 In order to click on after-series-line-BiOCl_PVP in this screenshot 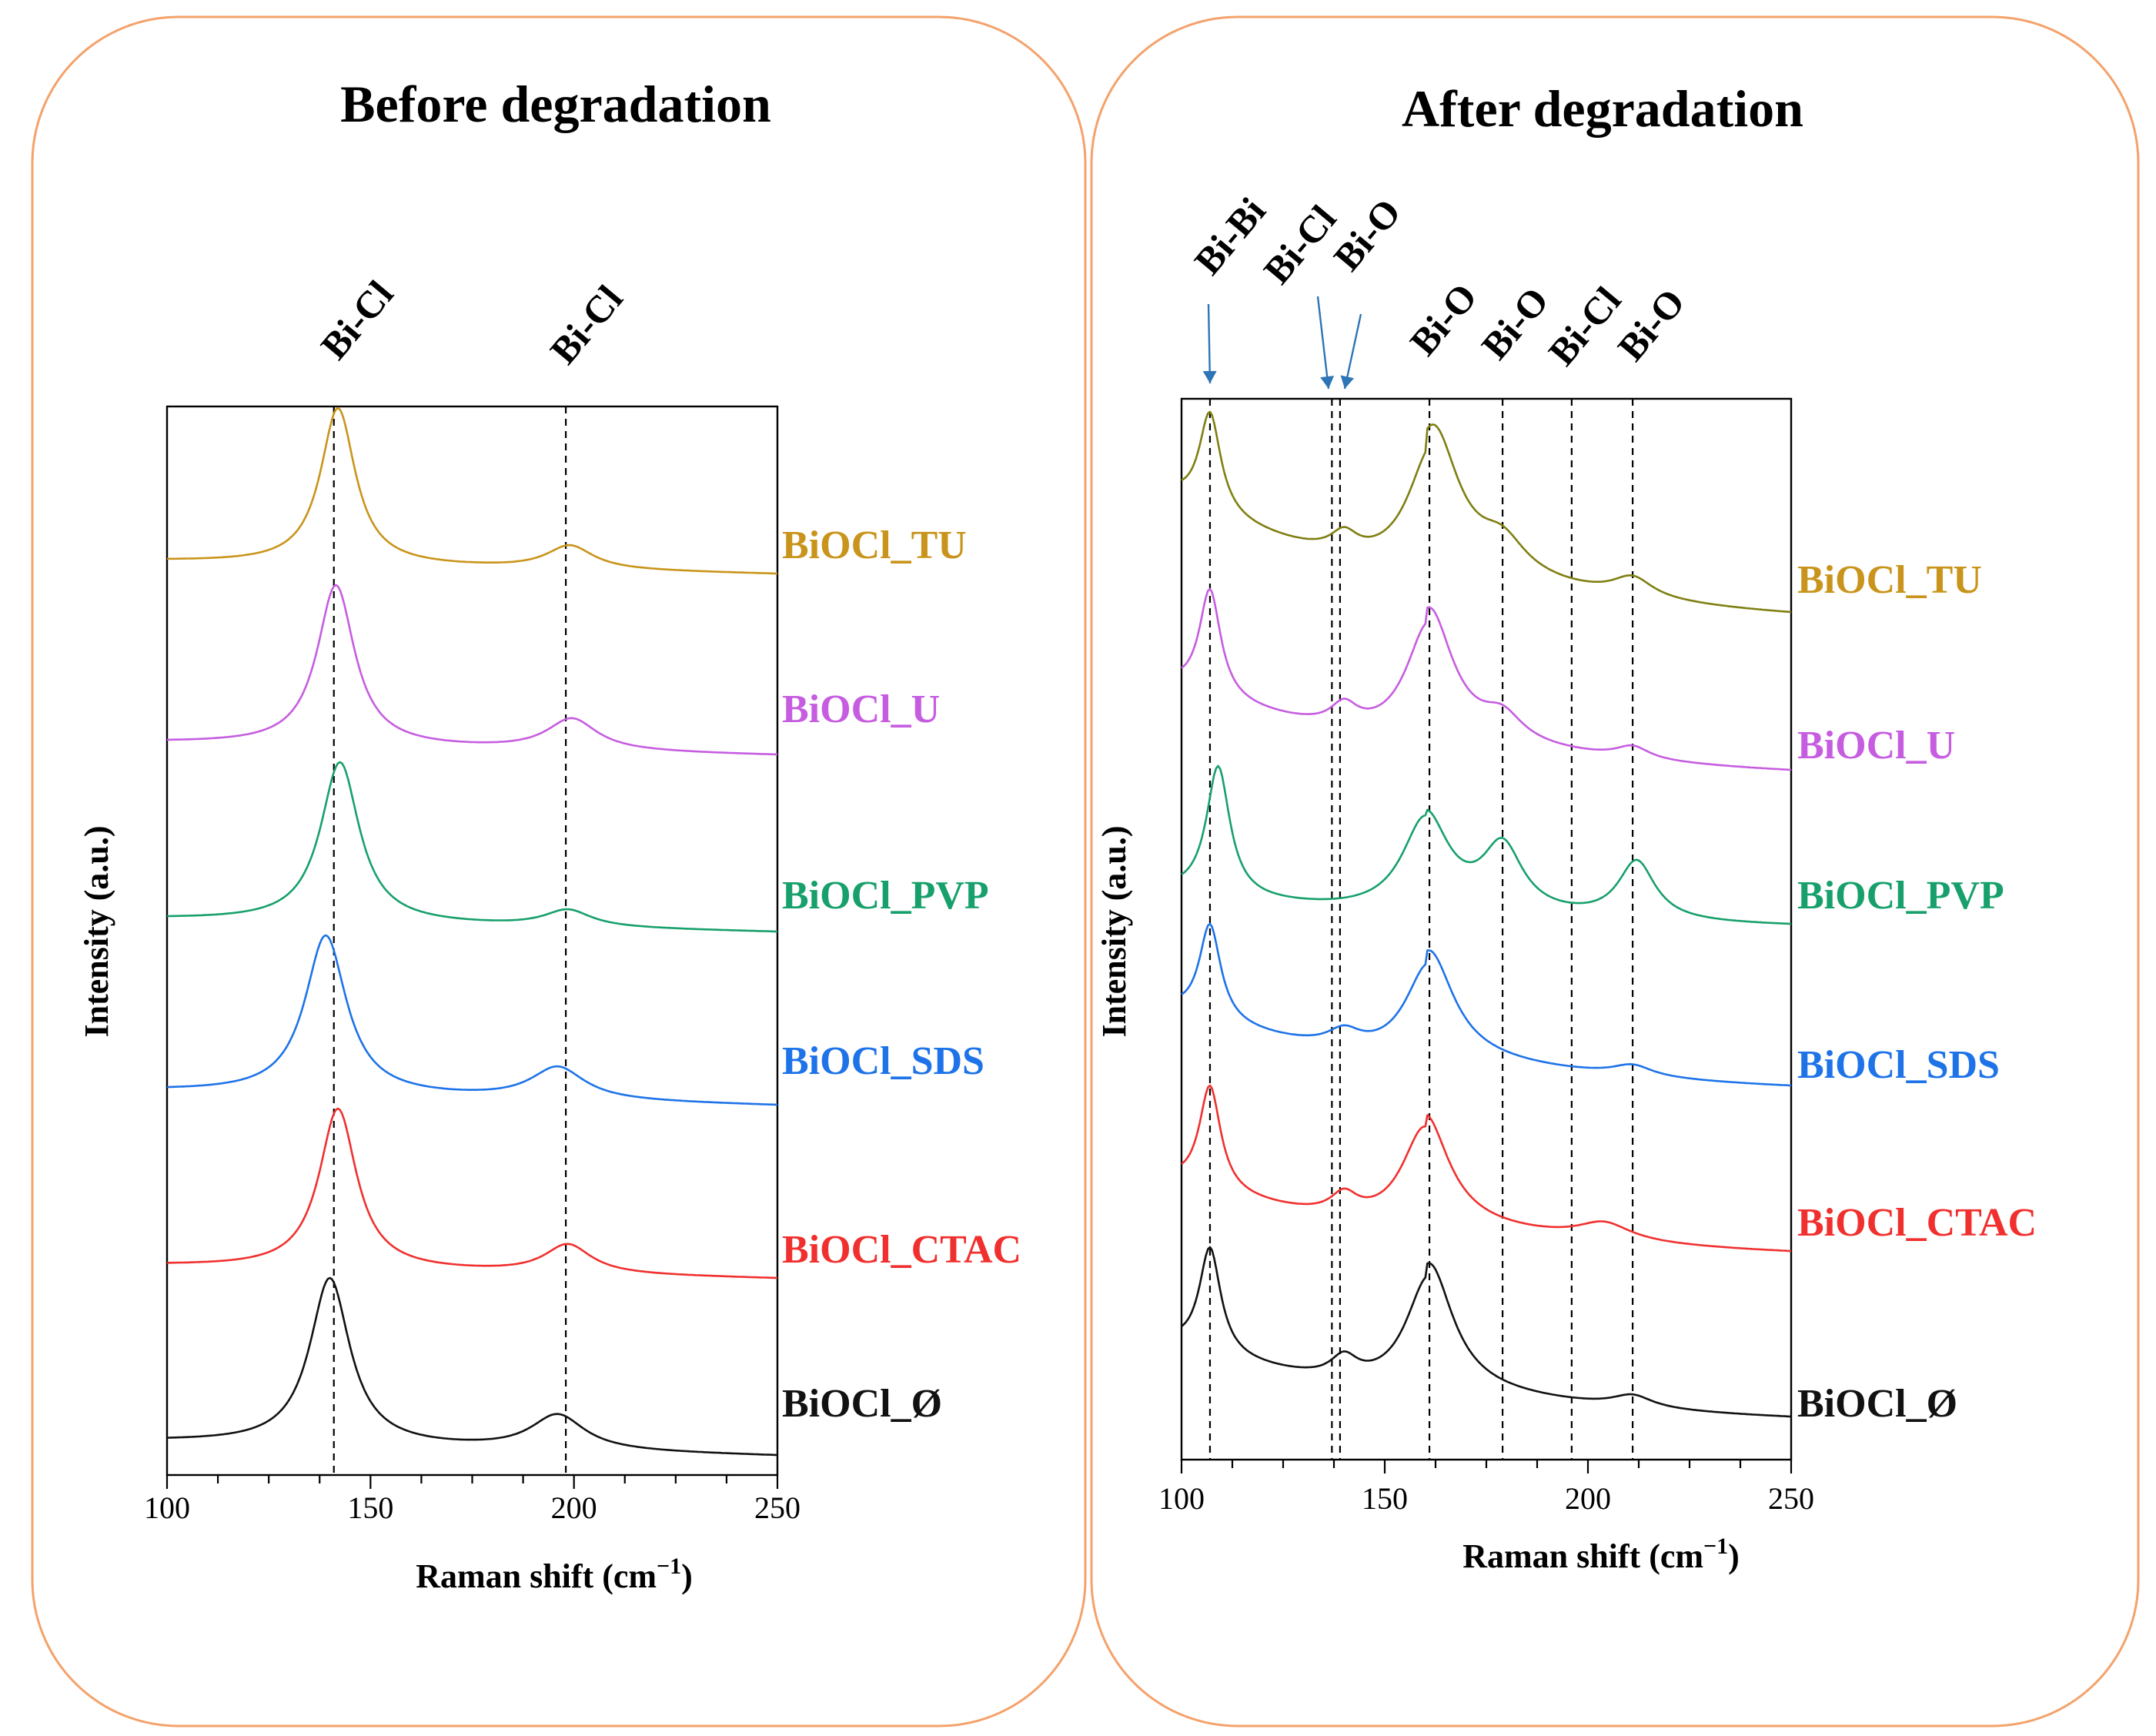, I will do `click(1486, 844)`.